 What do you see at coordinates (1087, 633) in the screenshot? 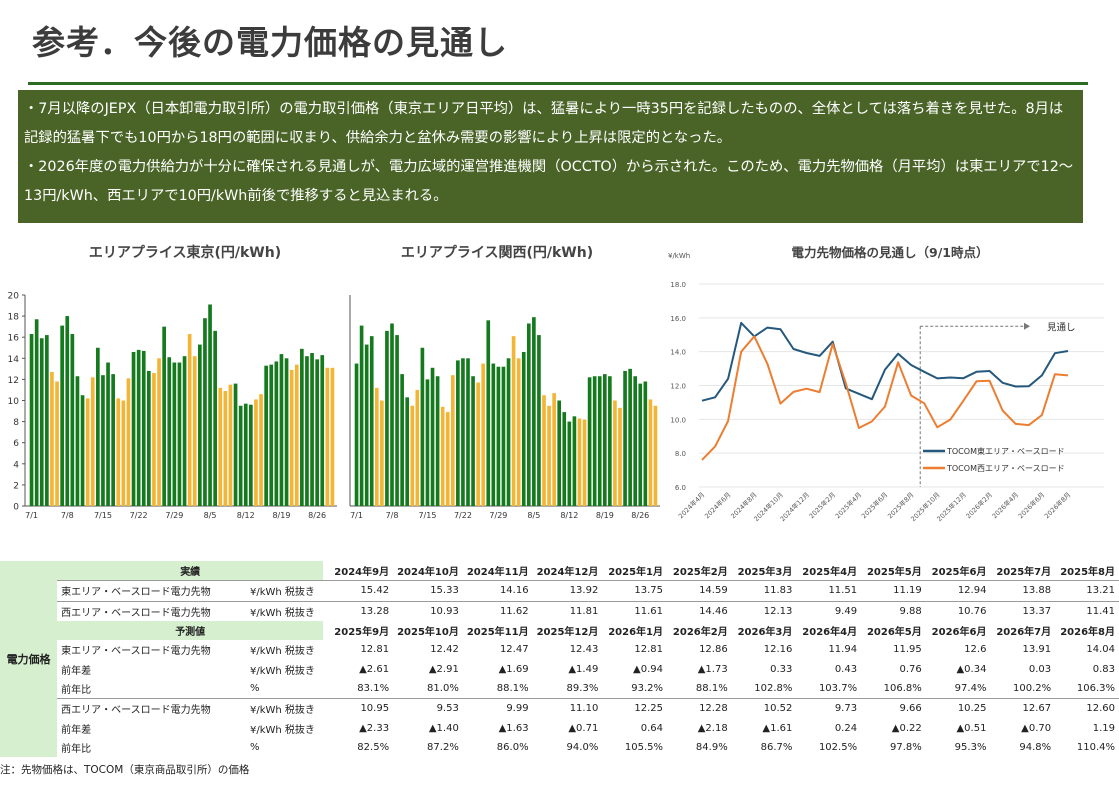
I see `month-header: 2026年8月` at bounding box center [1087, 633].